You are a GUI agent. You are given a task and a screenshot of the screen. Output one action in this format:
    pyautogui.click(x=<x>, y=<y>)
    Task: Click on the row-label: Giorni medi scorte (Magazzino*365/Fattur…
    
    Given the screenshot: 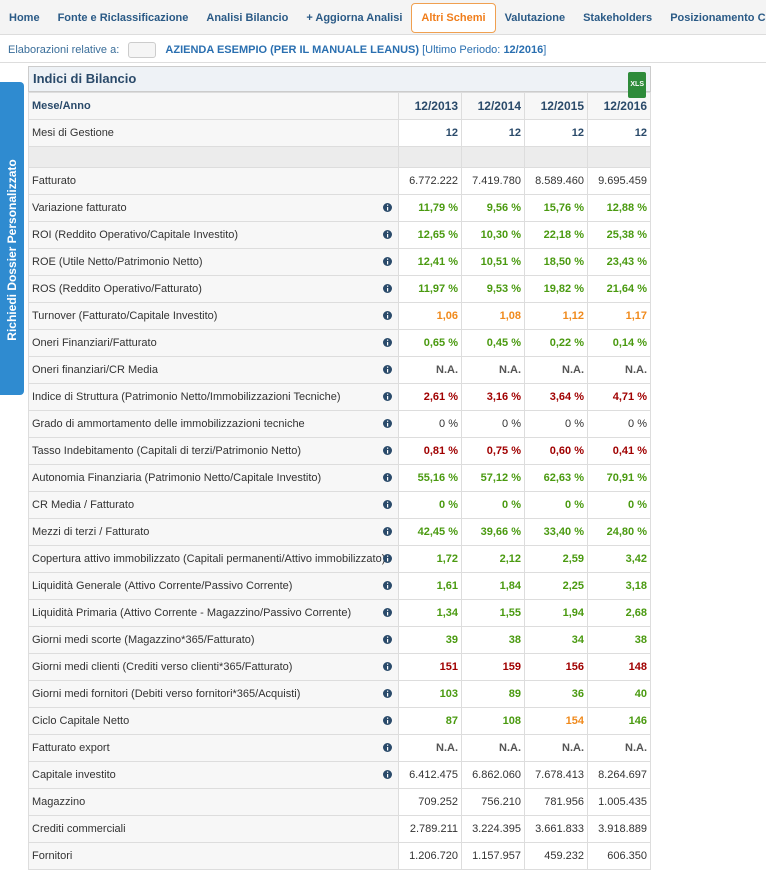 What is the action you would take?
    pyautogui.click(x=213, y=640)
    